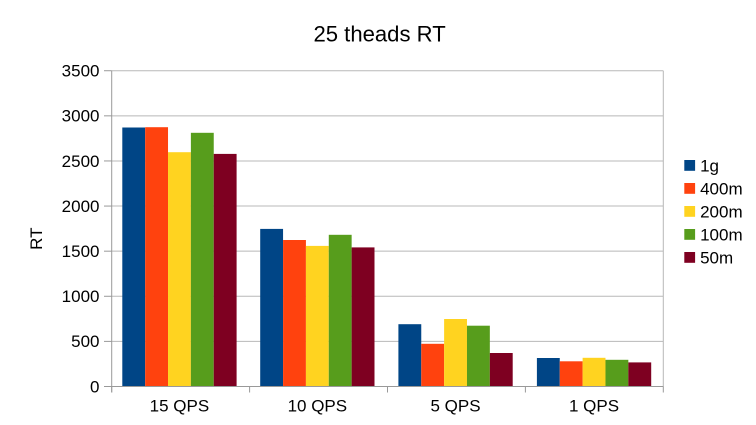 Image resolution: width=756 pixels, height=425 pixels. Describe the element at coordinates (379, 33) in the screenshot. I see `svg-text: 25 theads RT` at that location.